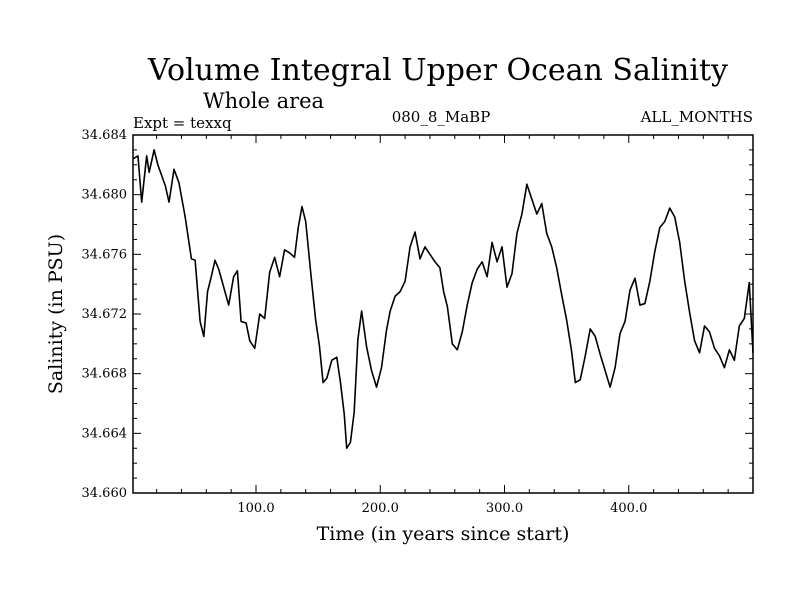 This screenshot has height=600, width=800. Describe the element at coordinates (441, 117) in the screenshot. I see `run-label: 080_8_MaBP` at that location.